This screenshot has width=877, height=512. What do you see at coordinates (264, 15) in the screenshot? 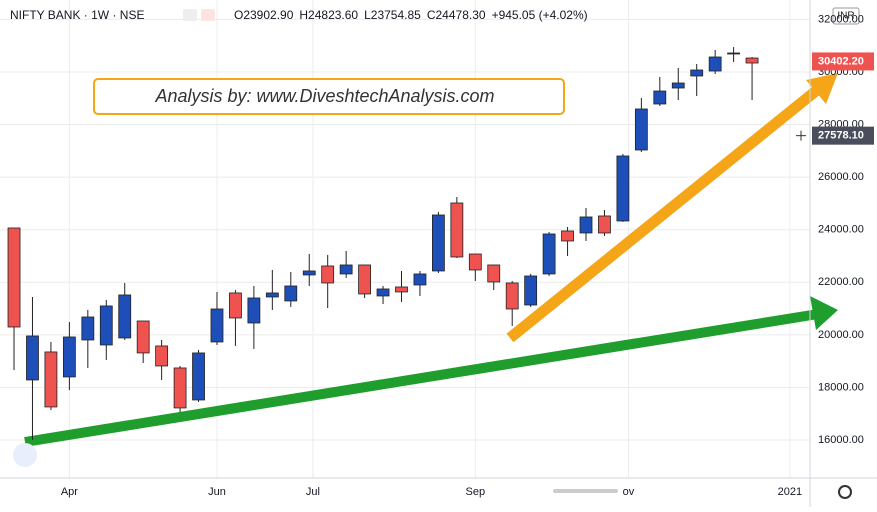
I see `legend-value: O23902.90` at bounding box center [264, 15].